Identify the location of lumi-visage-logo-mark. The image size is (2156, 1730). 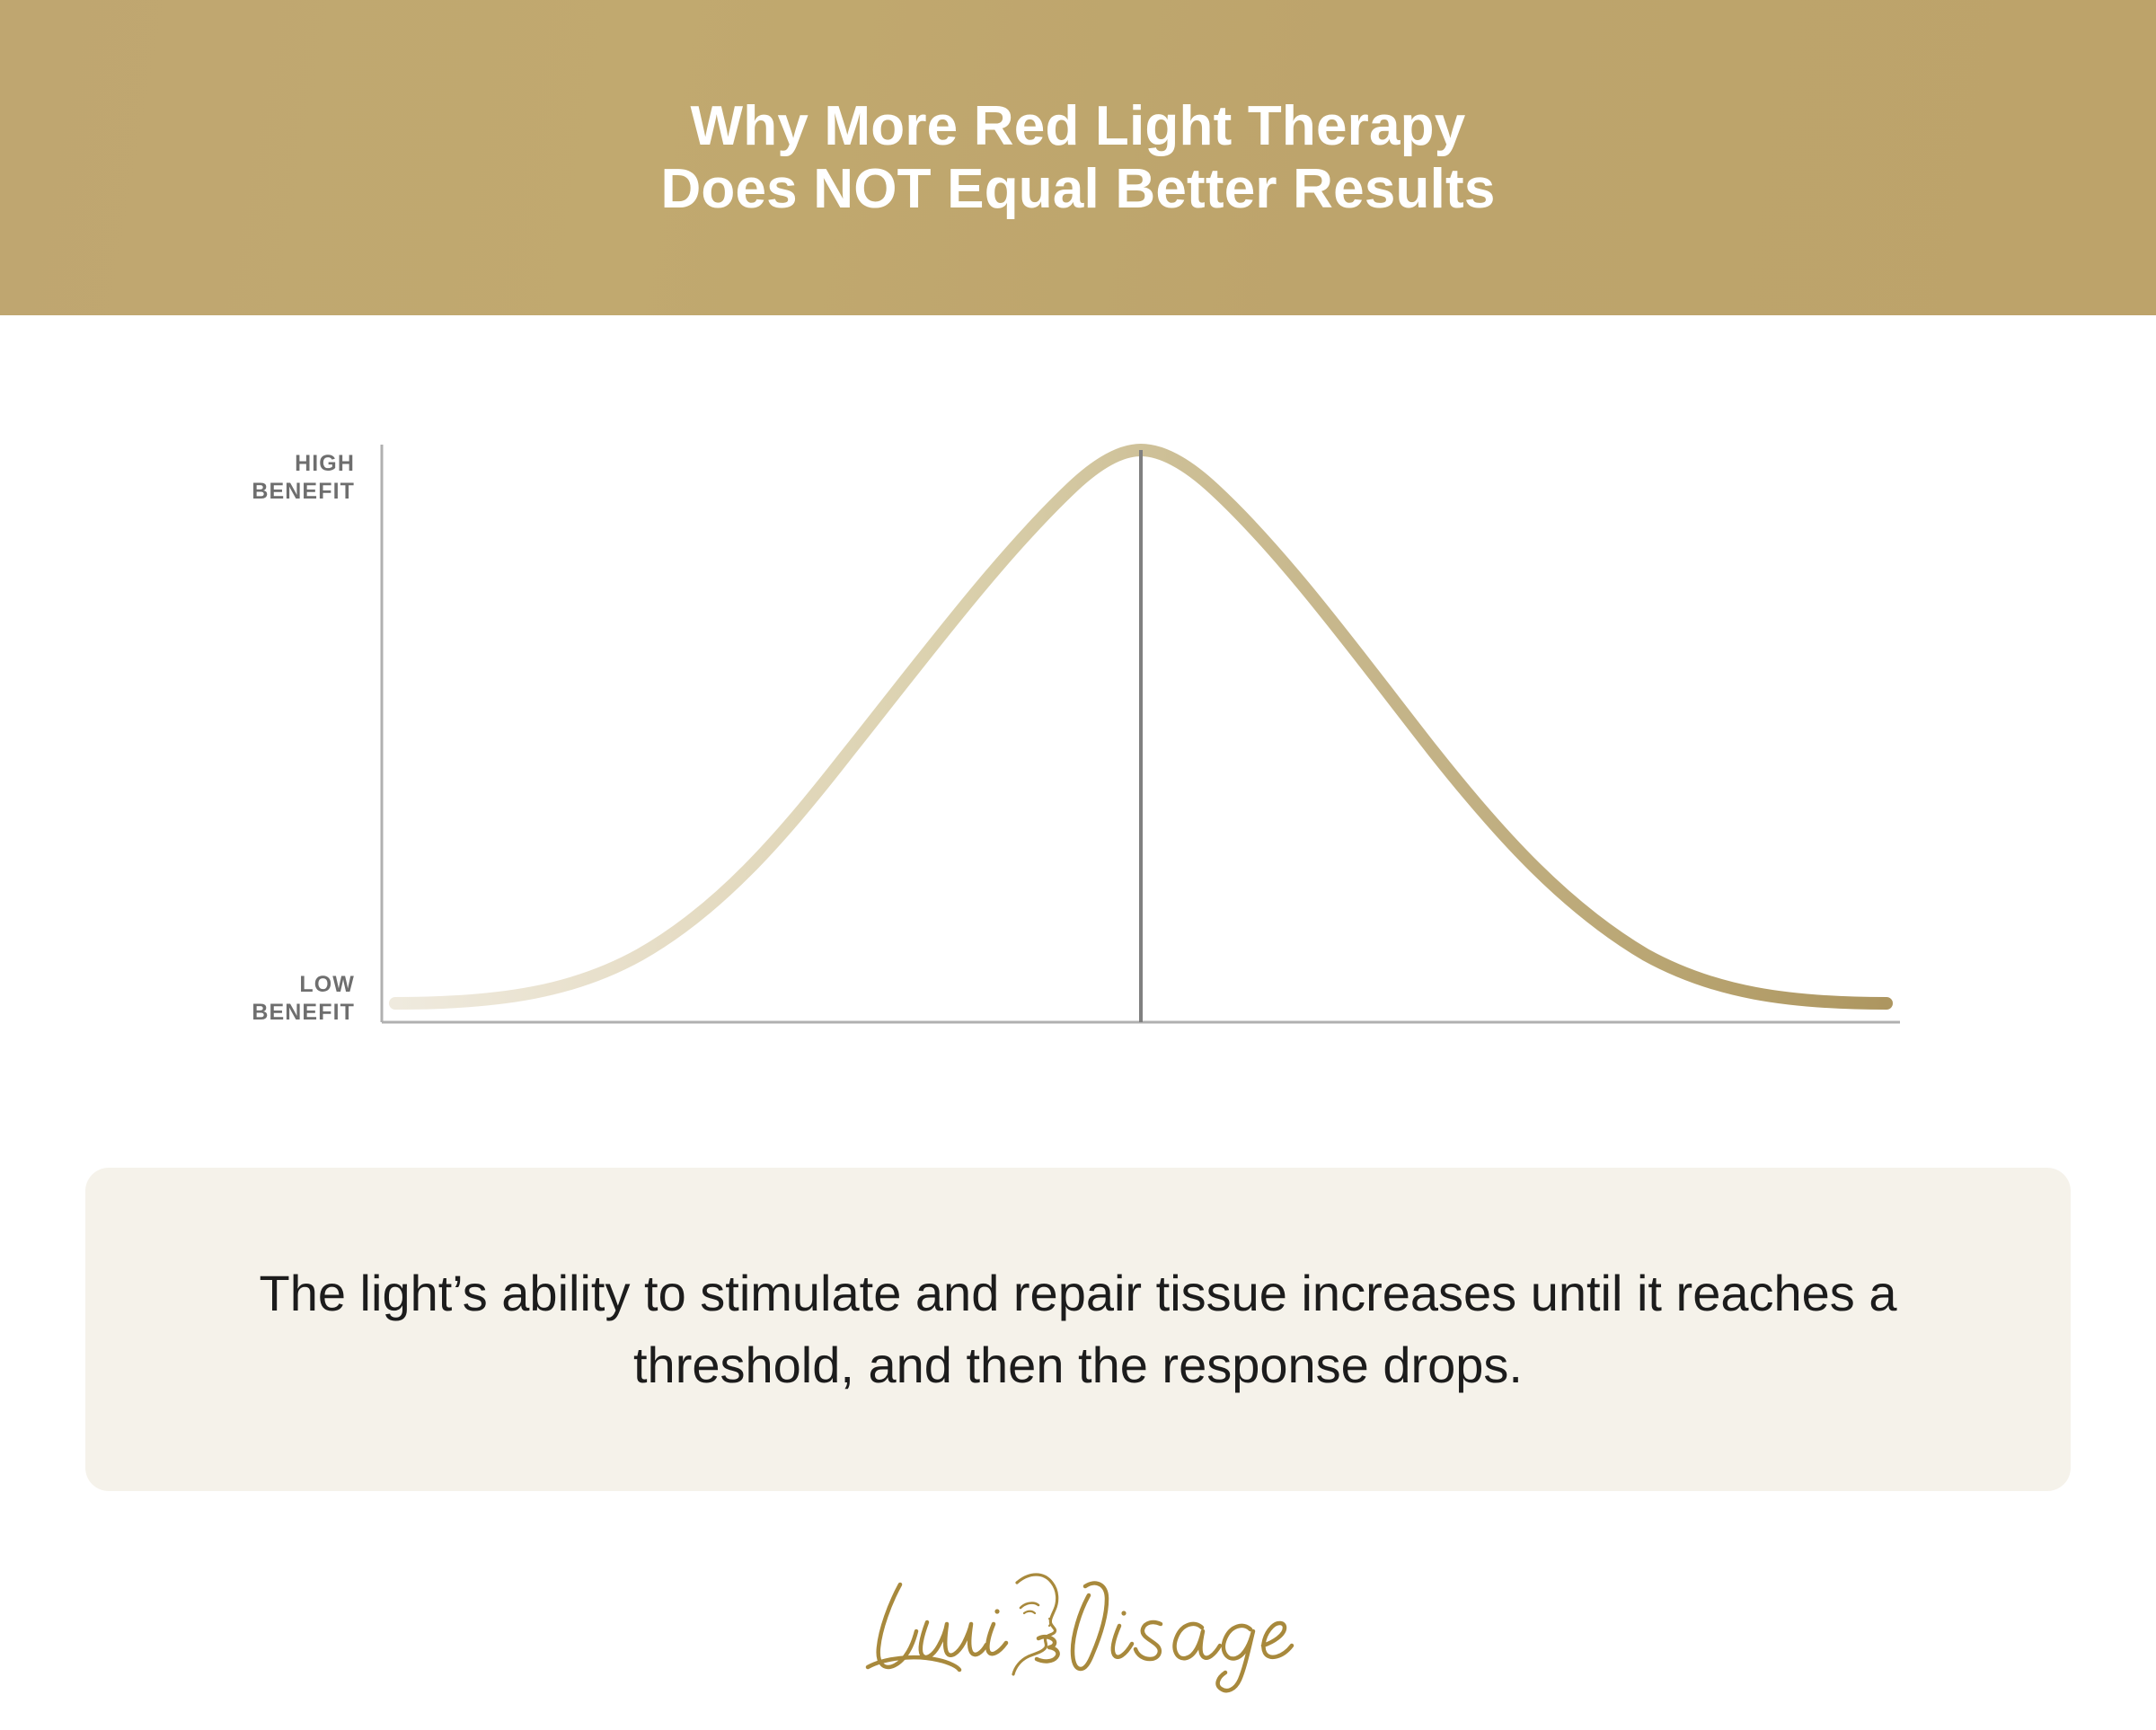
(1079, 1633).